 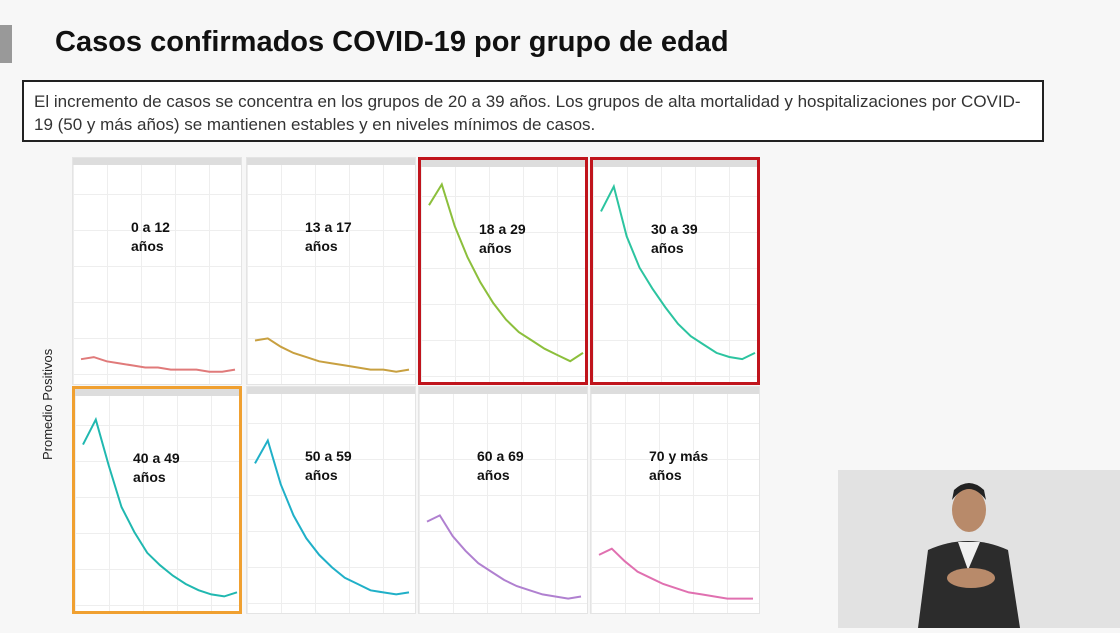 I want to click on panel-label: 70 y más años, so click(x=679, y=465).